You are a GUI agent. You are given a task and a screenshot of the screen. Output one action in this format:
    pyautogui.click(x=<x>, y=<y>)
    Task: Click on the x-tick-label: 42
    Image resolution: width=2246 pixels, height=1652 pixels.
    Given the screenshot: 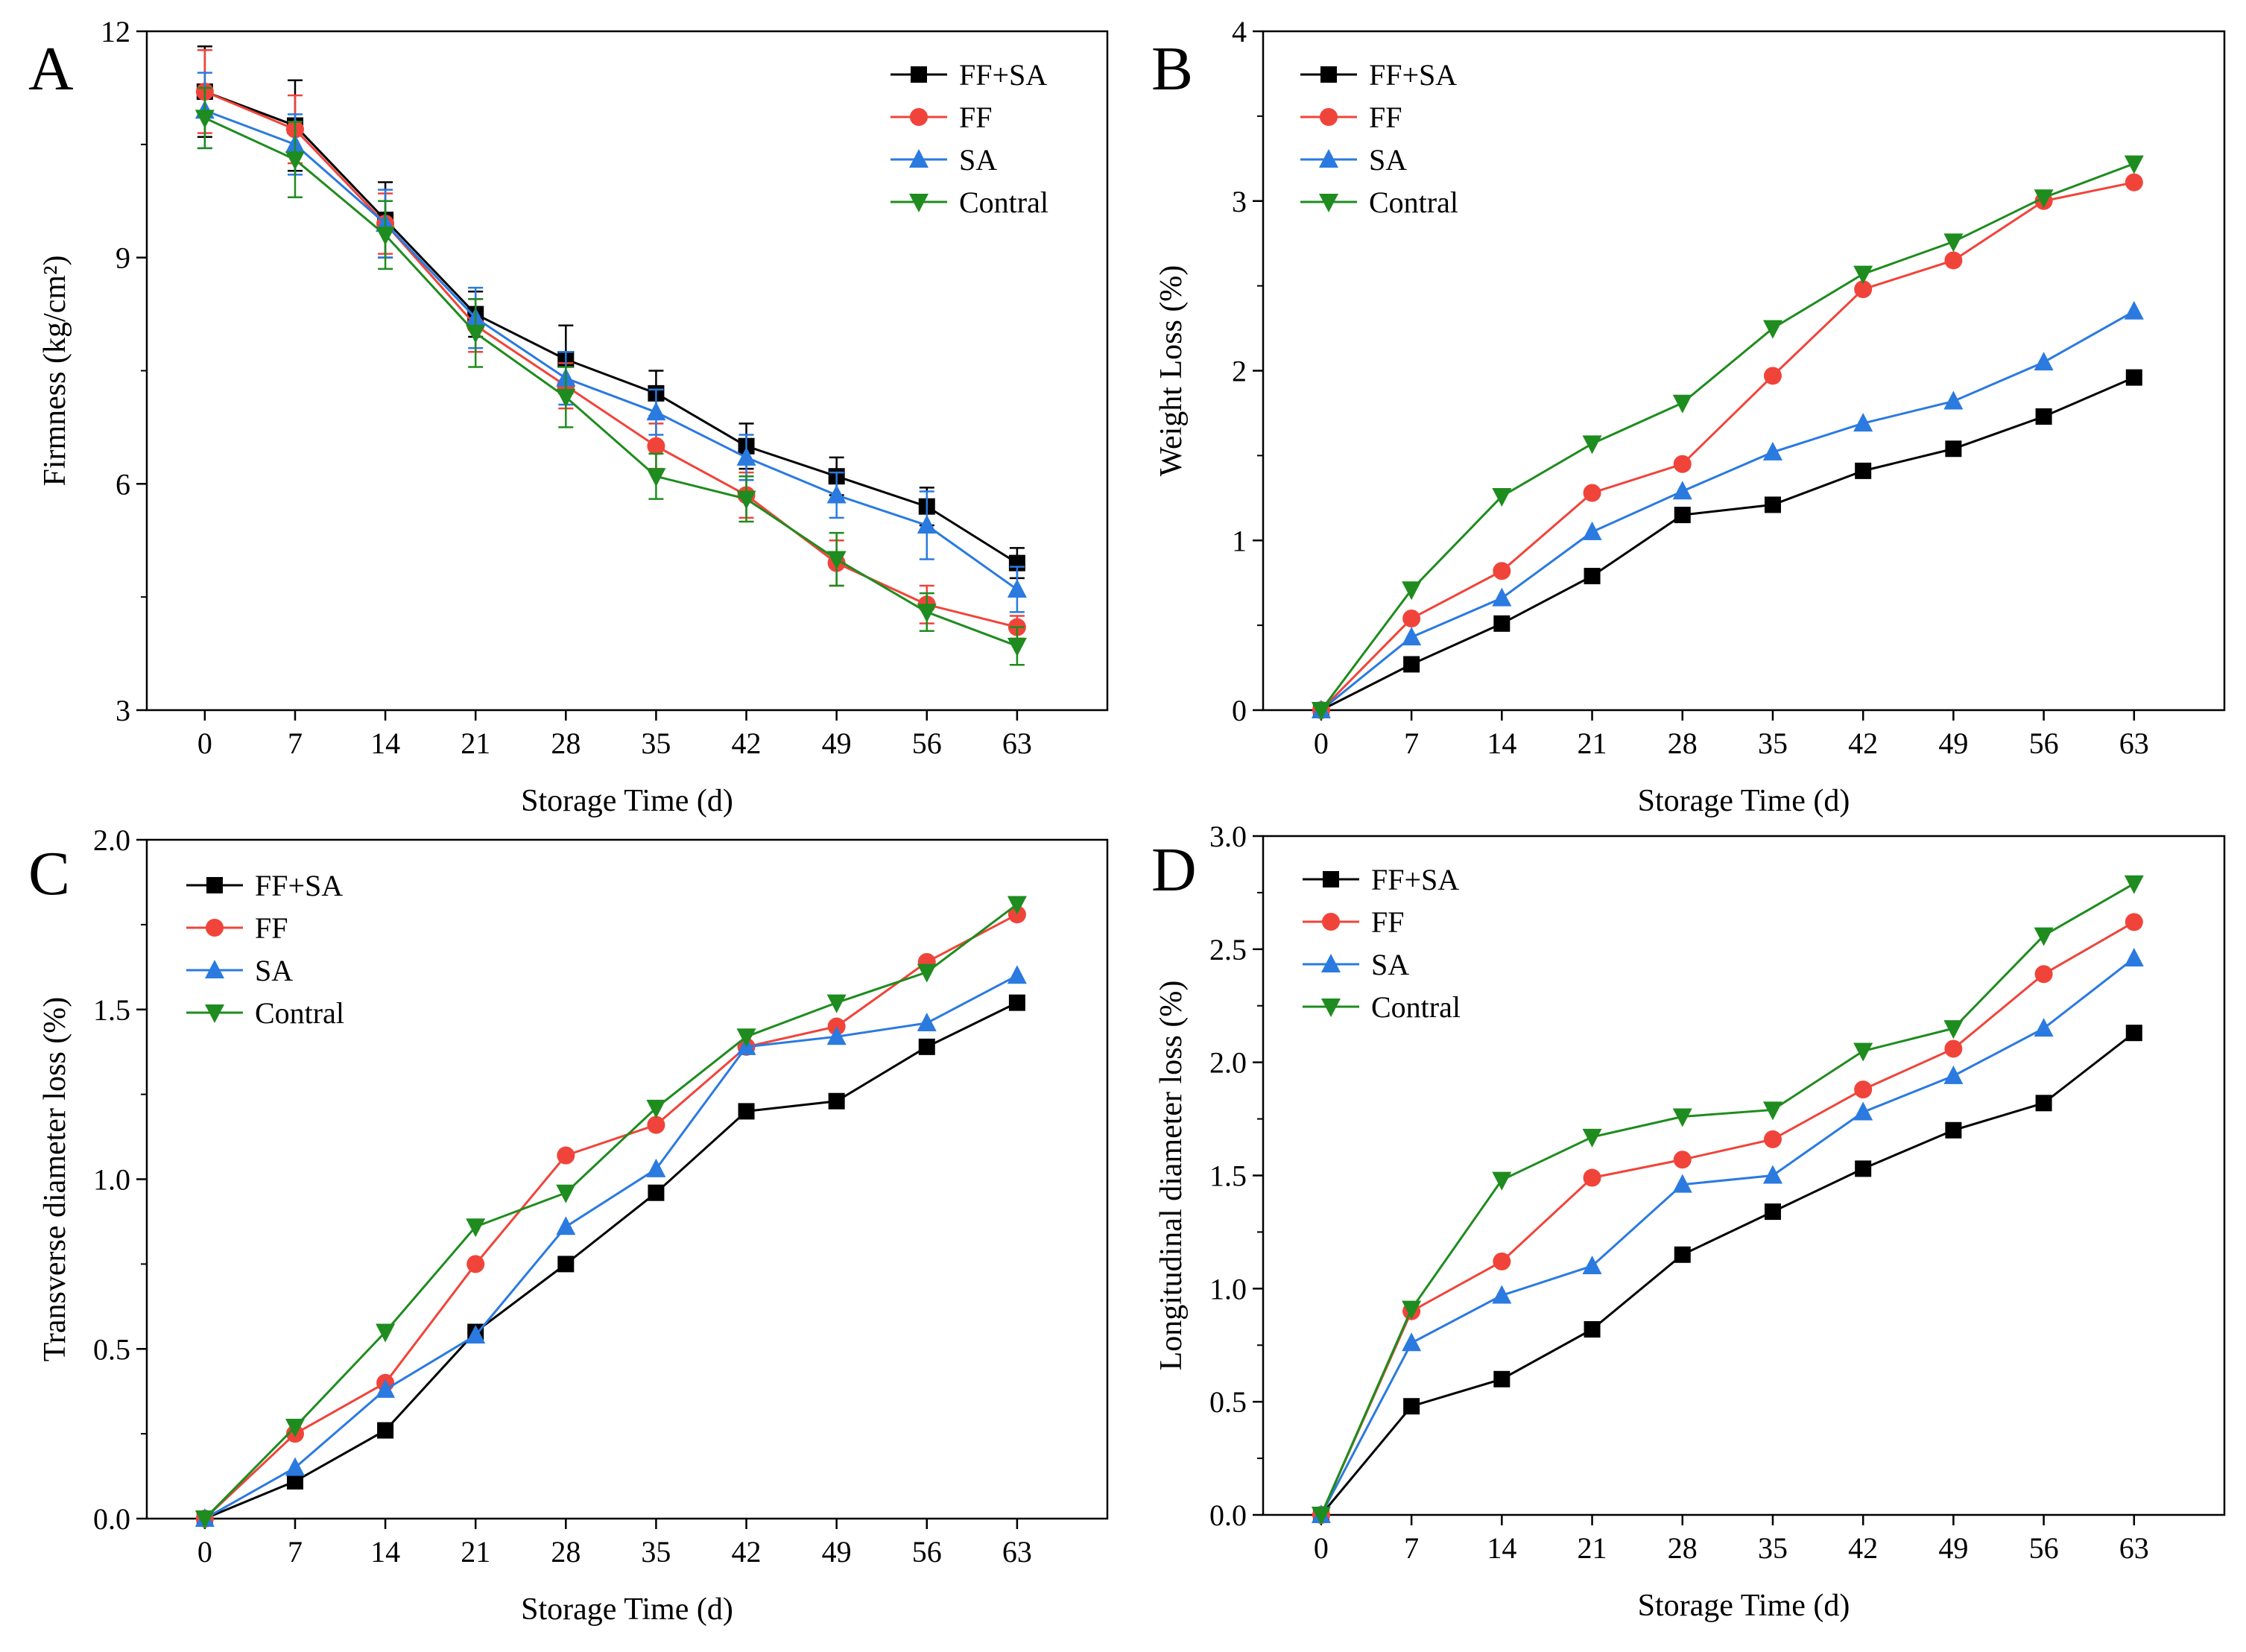 What is the action you would take?
    pyautogui.click(x=747, y=743)
    